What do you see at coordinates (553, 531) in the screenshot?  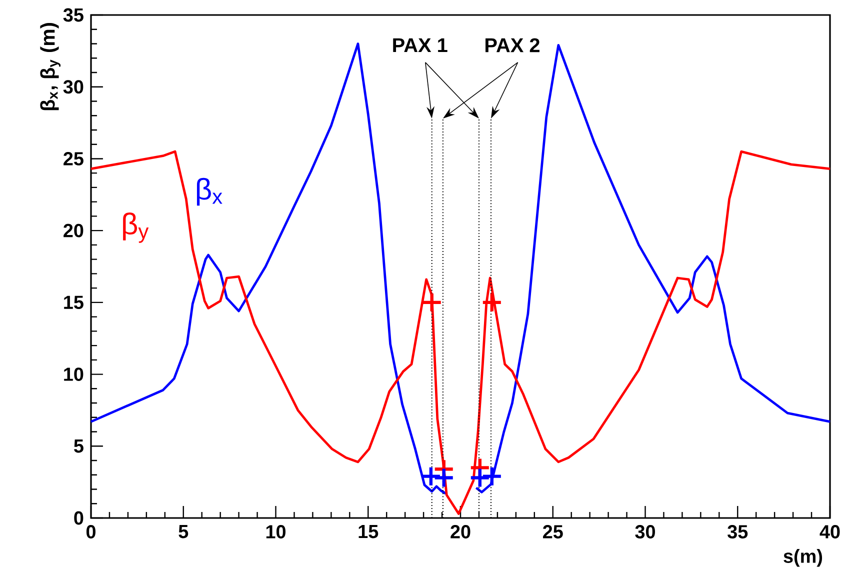 I see `x-tick-label: 25` at bounding box center [553, 531].